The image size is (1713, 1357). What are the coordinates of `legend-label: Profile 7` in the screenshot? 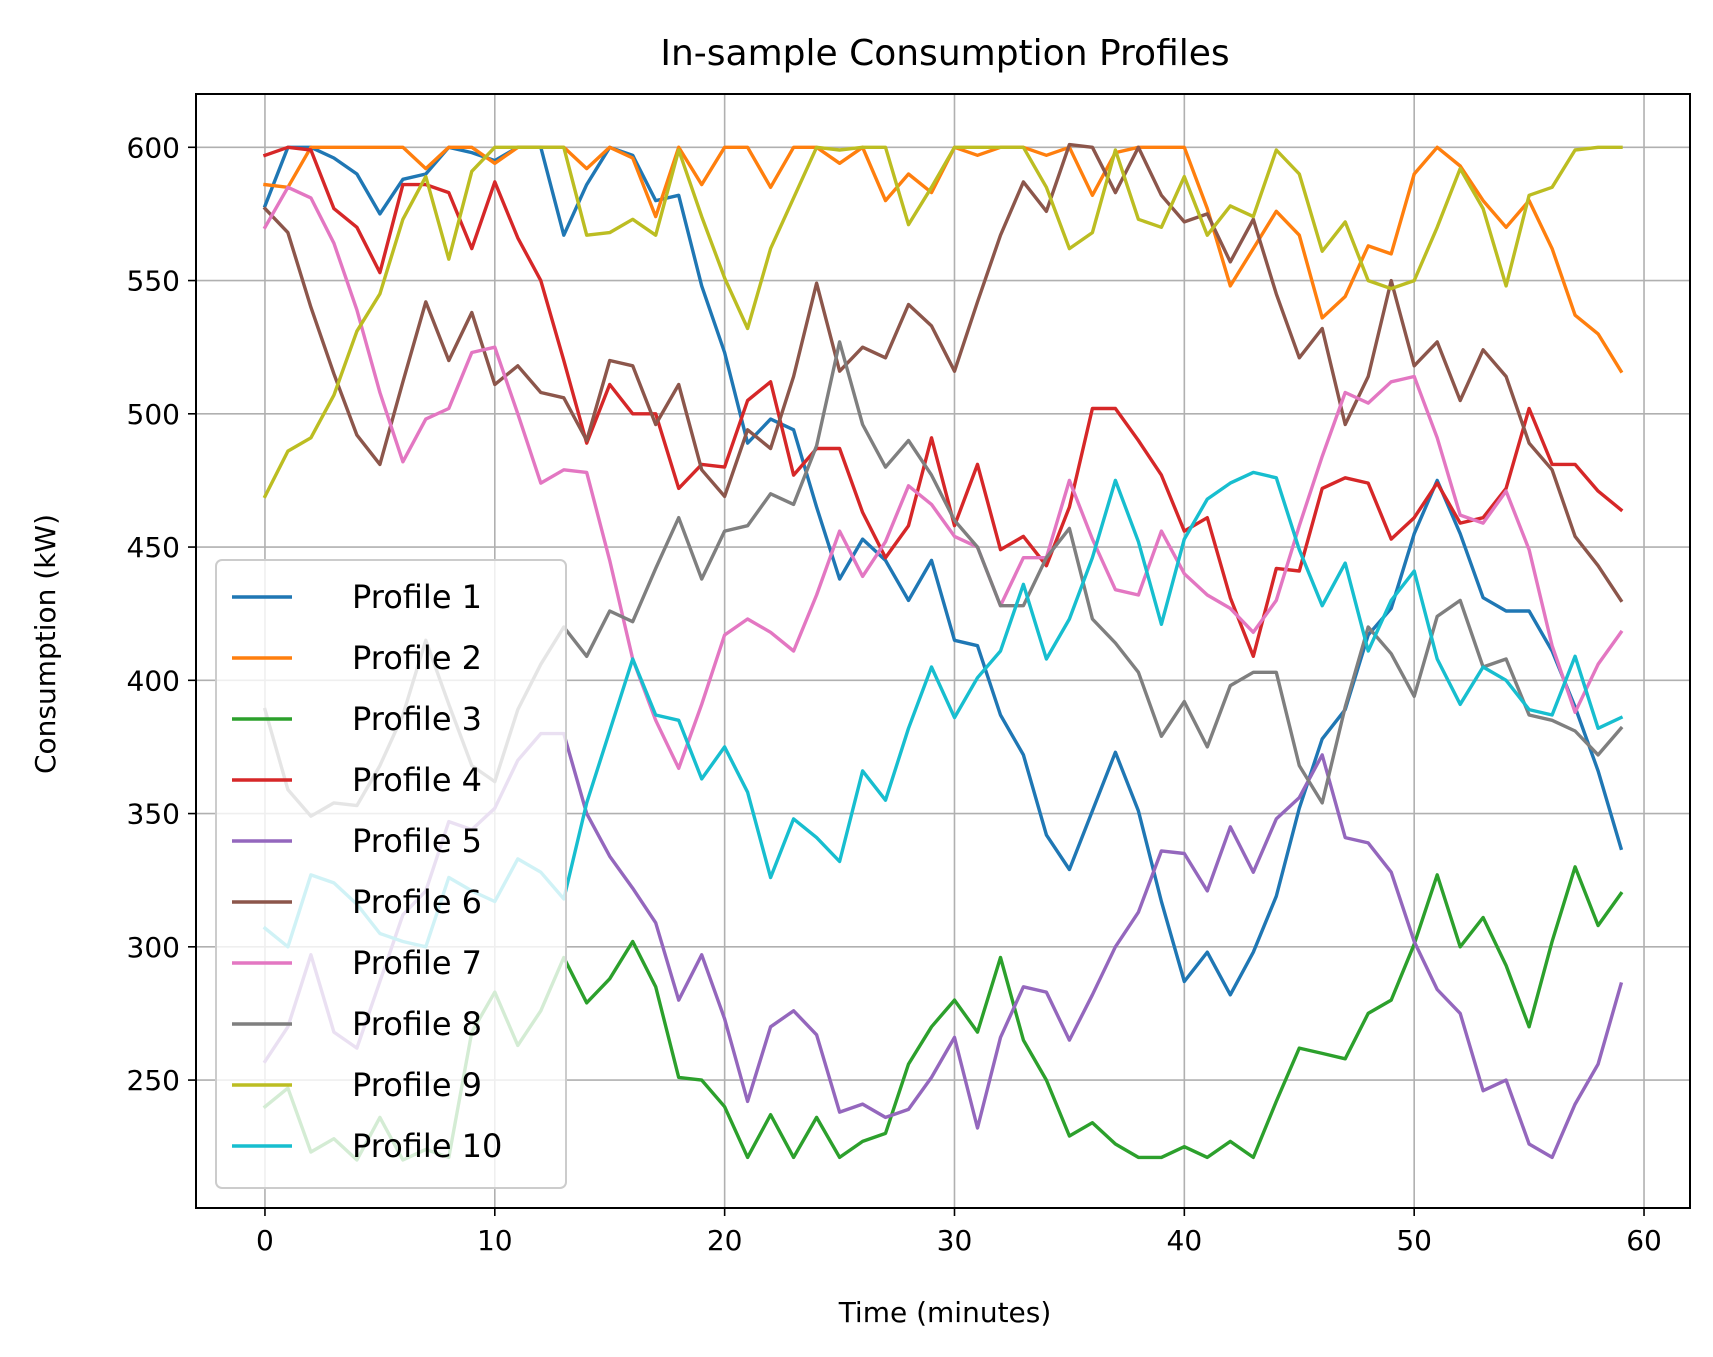 It's located at (417, 963).